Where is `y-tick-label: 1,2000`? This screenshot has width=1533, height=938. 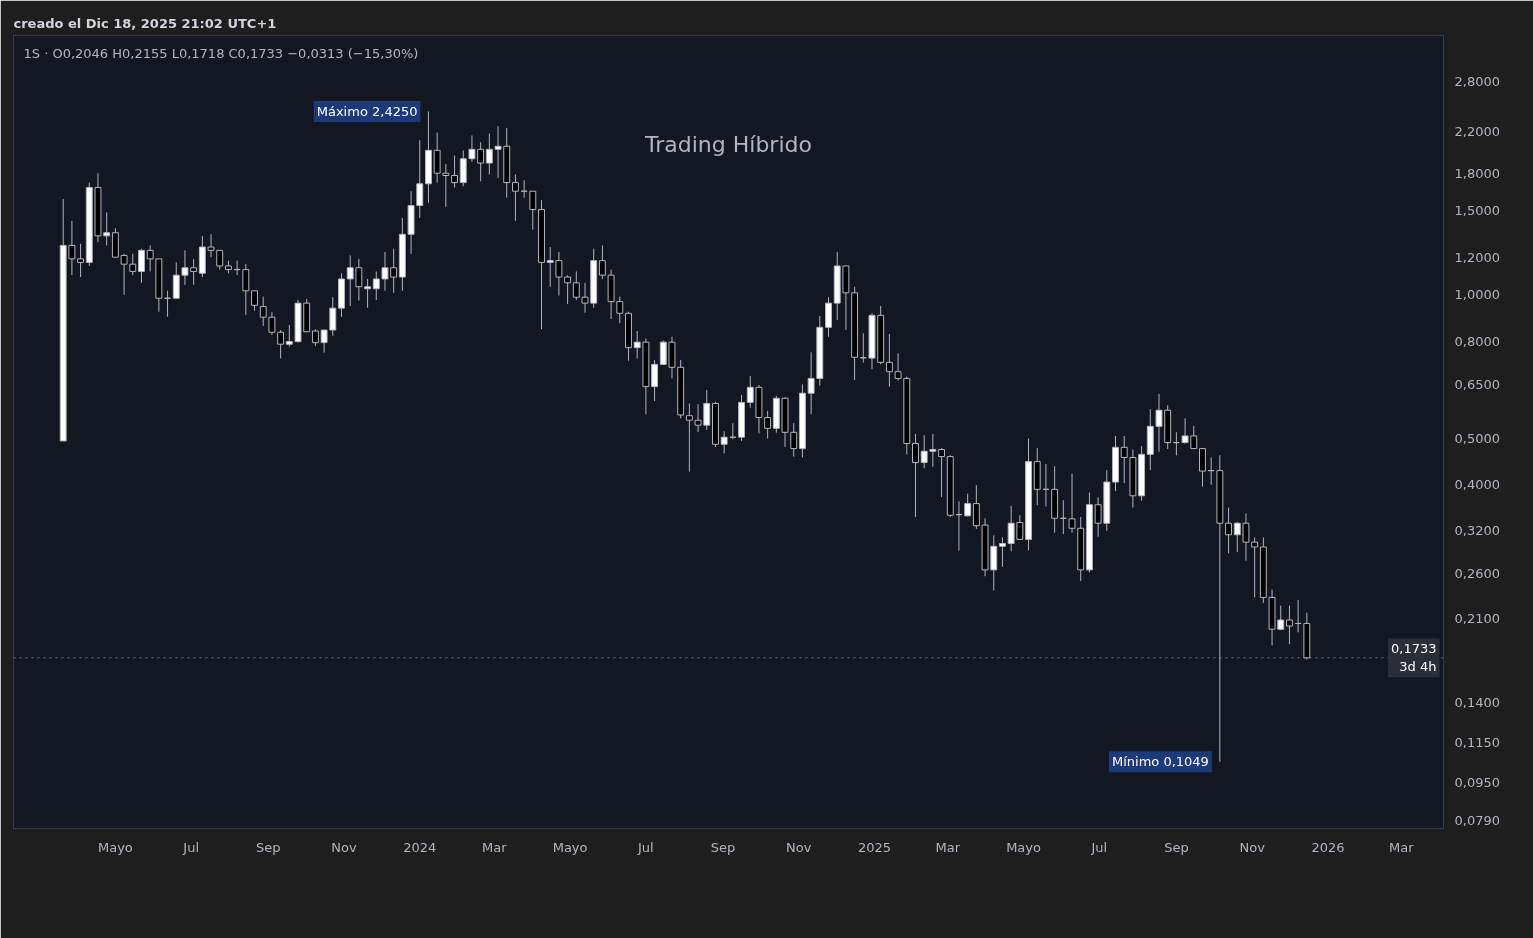 y-tick-label: 1,2000 is located at coordinates (1477, 257).